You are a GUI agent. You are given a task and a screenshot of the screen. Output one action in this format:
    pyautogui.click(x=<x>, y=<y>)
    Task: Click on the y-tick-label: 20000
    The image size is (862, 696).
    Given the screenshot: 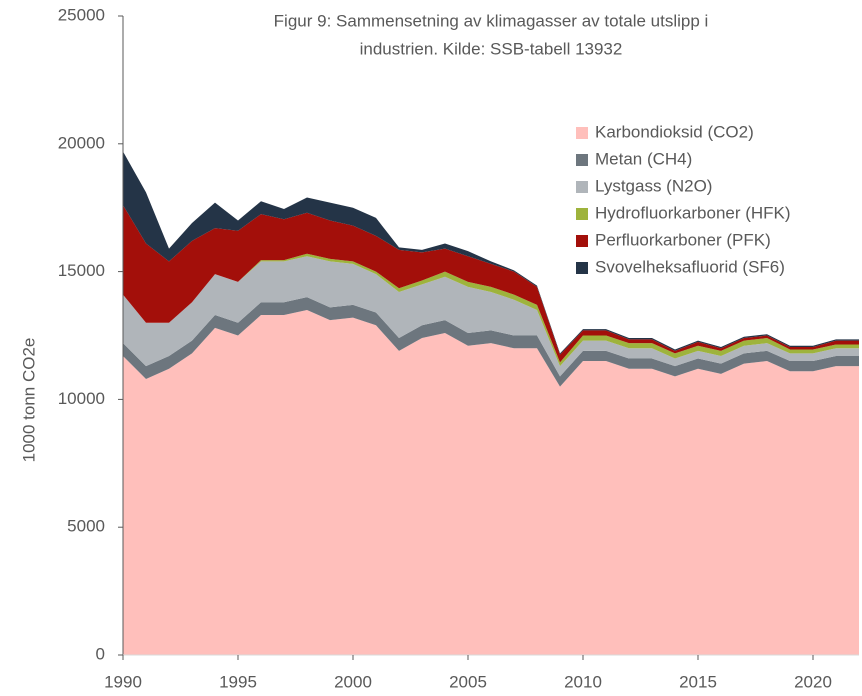 What is the action you would take?
    pyautogui.click(x=81, y=142)
    